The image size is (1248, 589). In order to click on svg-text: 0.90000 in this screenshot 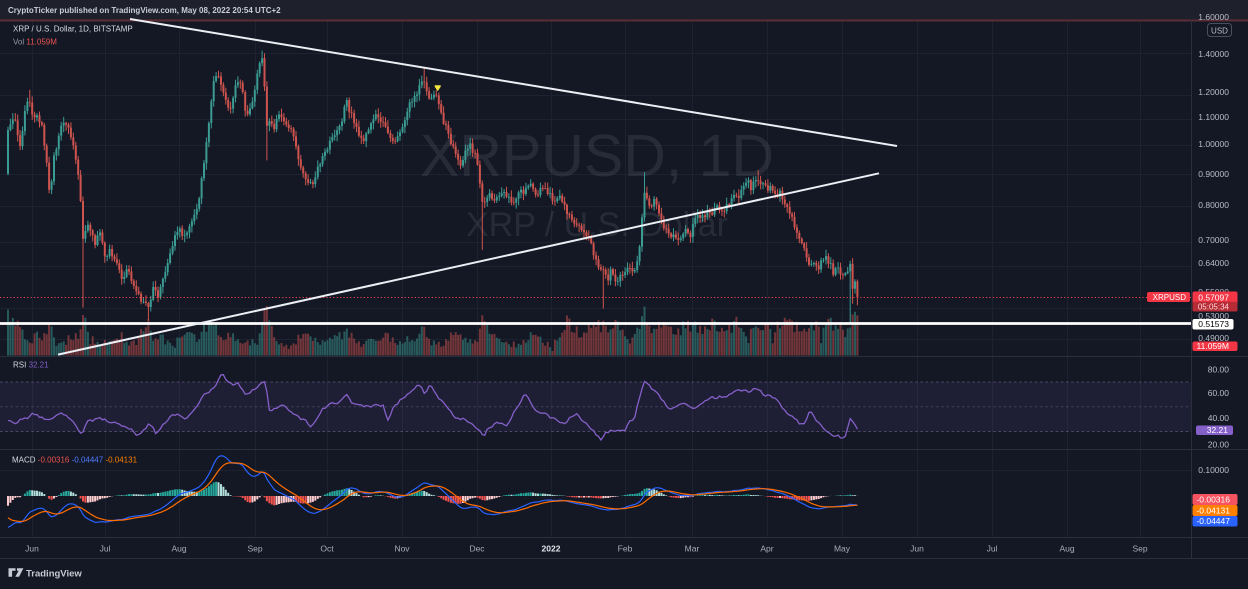, I will do `click(1213, 174)`.